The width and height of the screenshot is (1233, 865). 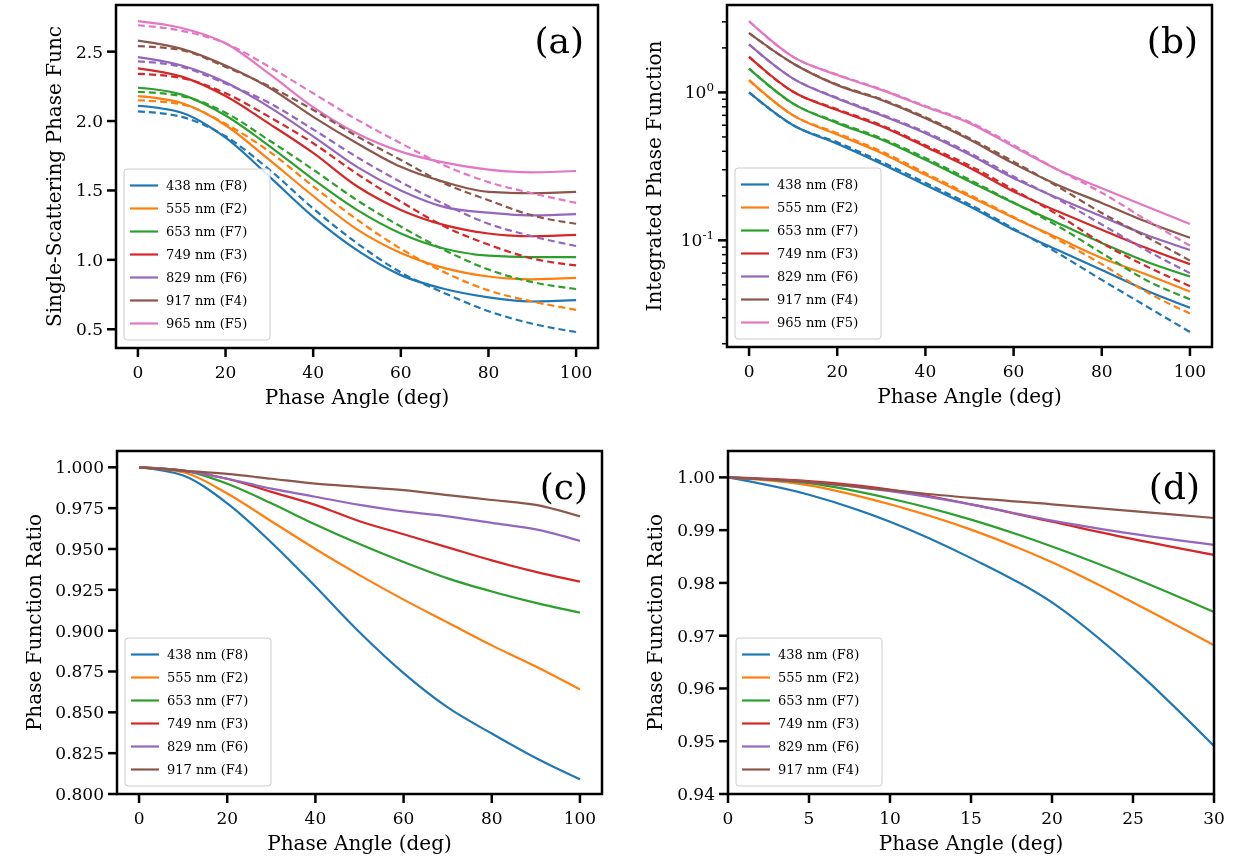 I want to click on x-tick-label: 30, so click(x=1214, y=818).